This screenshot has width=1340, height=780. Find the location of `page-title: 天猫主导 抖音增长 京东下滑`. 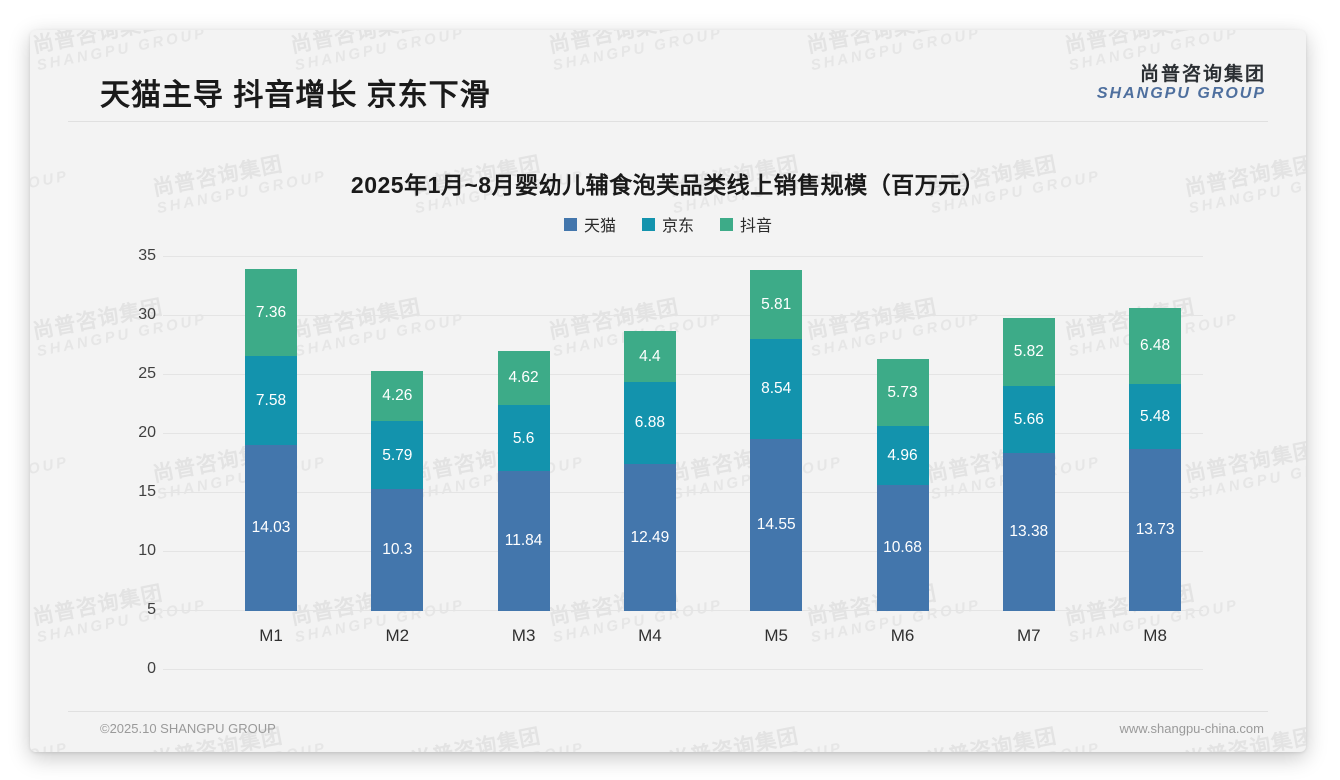

page-title: 天猫主导 抖音增长 京东下滑 is located at coordinates (295, 95).